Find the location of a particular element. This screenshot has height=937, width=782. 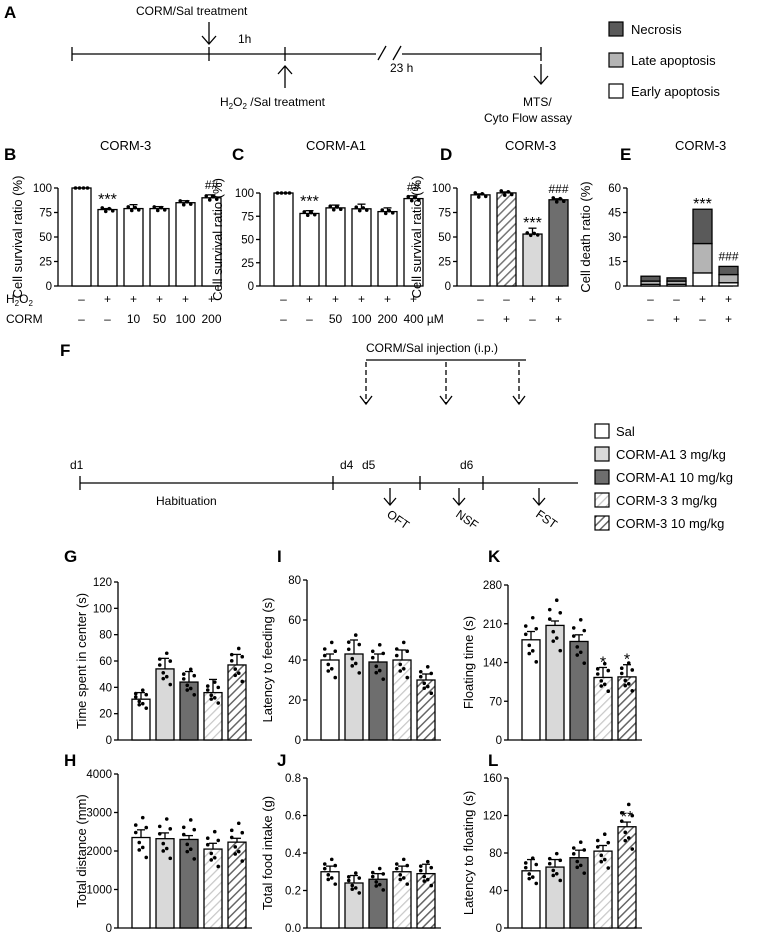

y-tick-label: 210 is located at coordinates (492, 625).